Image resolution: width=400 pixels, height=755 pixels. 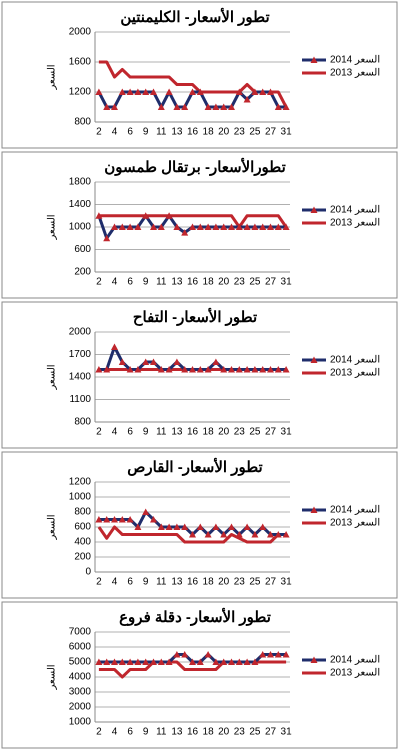 I want to click on y-tick-label: 1000, so click(x=80, y=227).